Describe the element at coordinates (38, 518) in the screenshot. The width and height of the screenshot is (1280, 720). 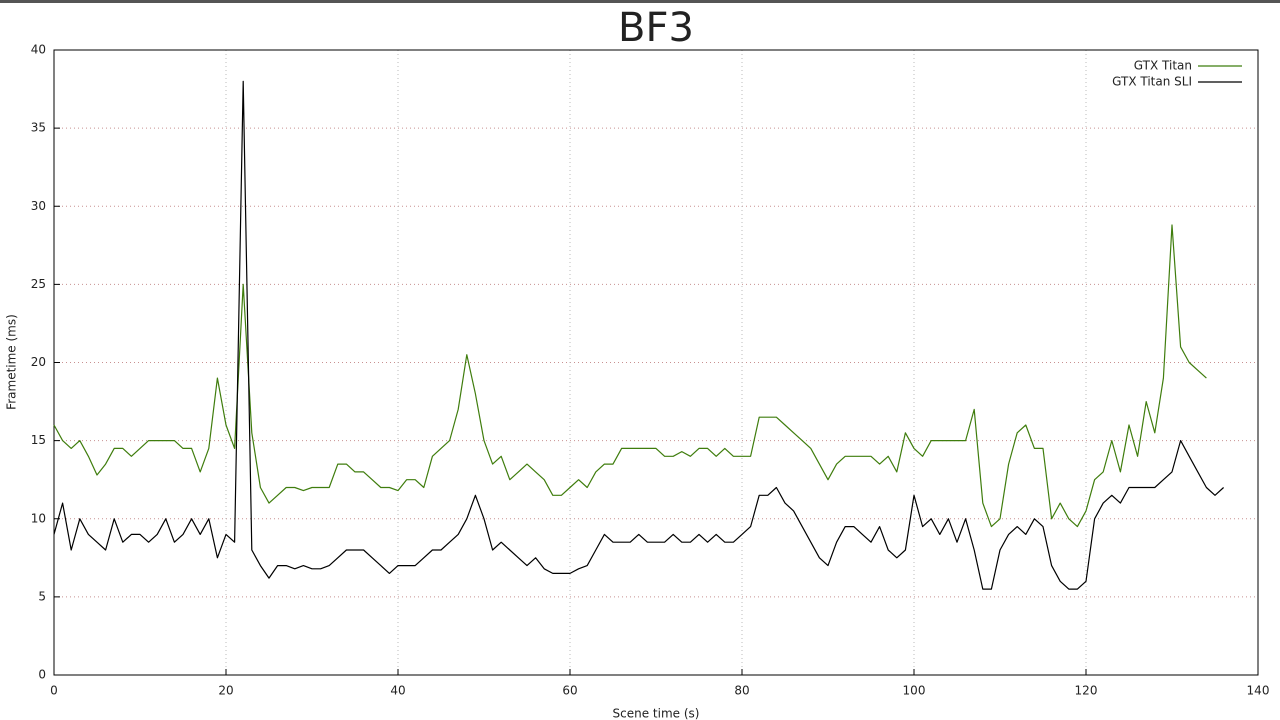
I see `y-tick-label: 10` at that location.